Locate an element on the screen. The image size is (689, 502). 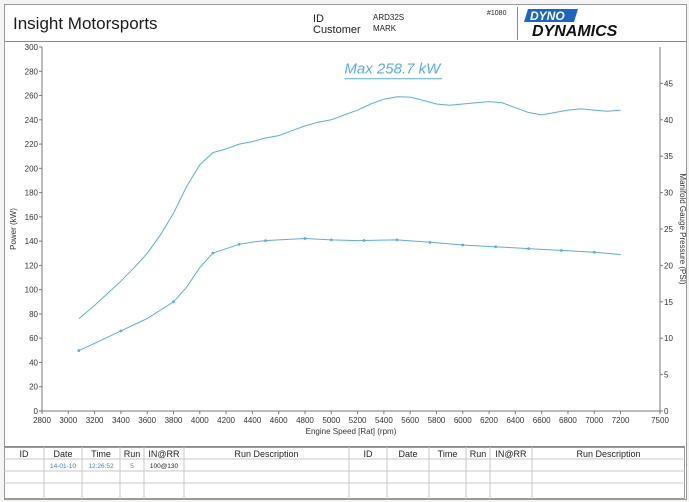
x-tick-label: 7500 is located at coordinates (660, 420).